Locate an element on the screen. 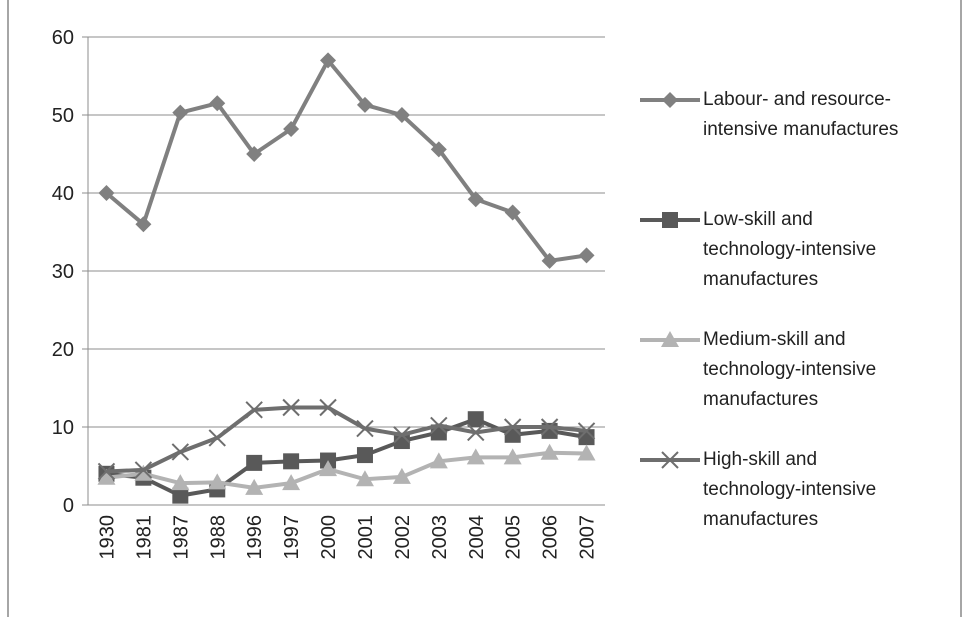  x-tick-label: 2003 is located at coordinates (440, 537).